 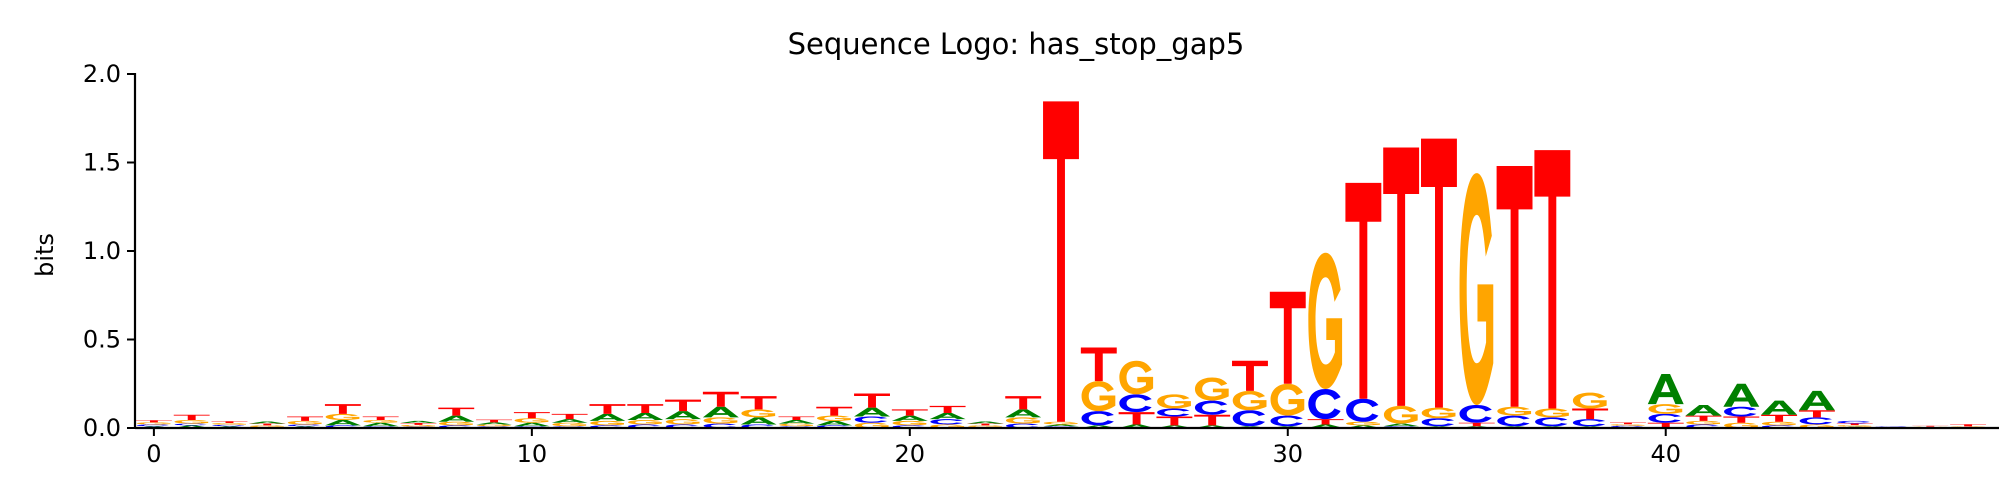 I want to click on y-tick-label: 2.0, so click(x=102, y=74).